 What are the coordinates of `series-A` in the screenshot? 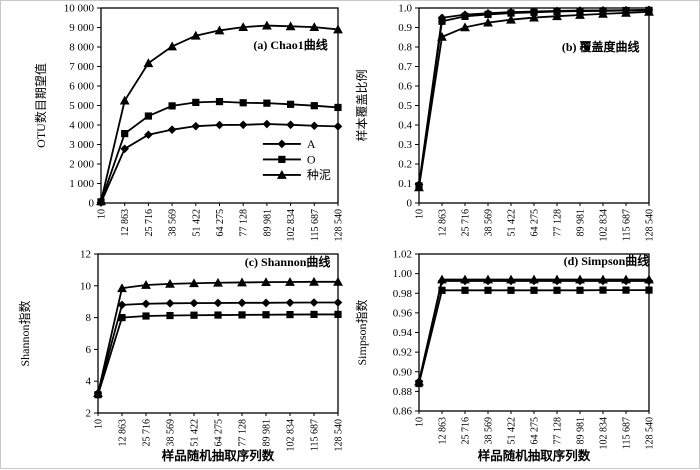 It's located at (219, 163).